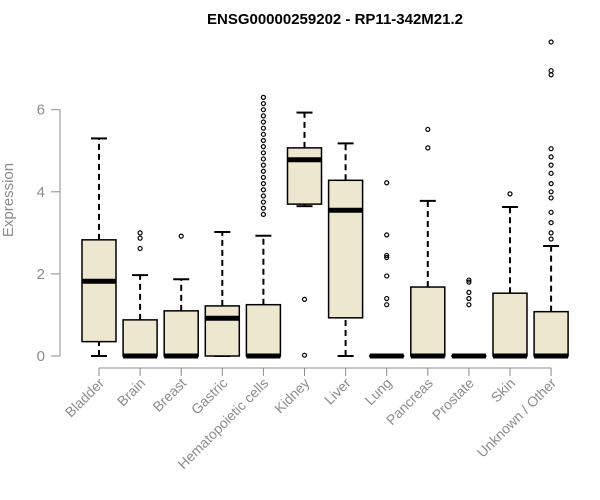 The height and width of the screenshot is (500, 600). I want to click on x-tick-label: Liver, so click(337, 391).